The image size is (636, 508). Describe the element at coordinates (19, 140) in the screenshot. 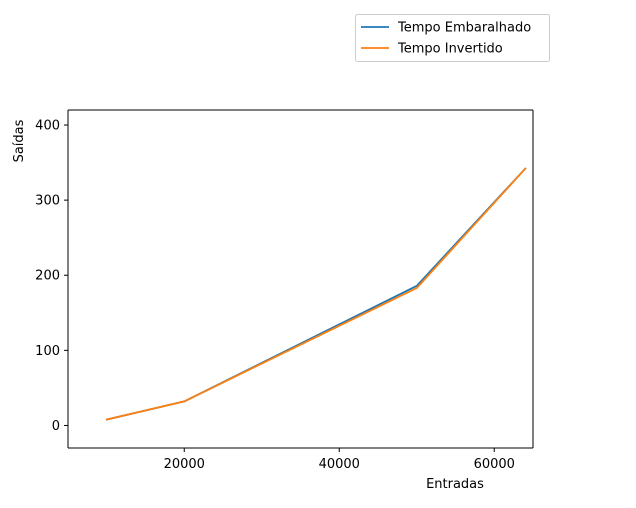

I see `y-axis-label: Saídas` at that location.